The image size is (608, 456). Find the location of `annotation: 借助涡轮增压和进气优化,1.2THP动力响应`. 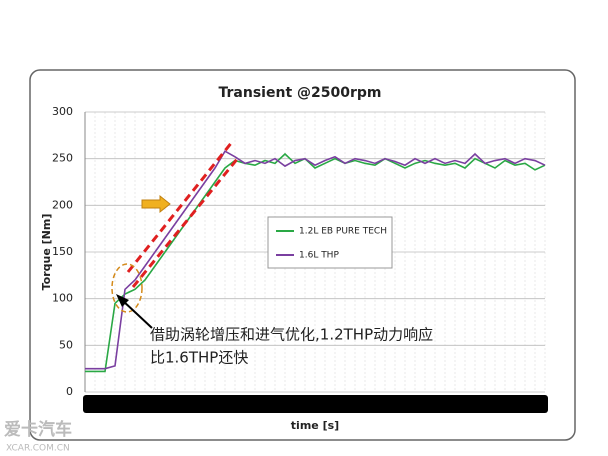

annotation: 借助涡轮增压和进气优化,1.2THP动力响应 is located at coordinates (291, 335).